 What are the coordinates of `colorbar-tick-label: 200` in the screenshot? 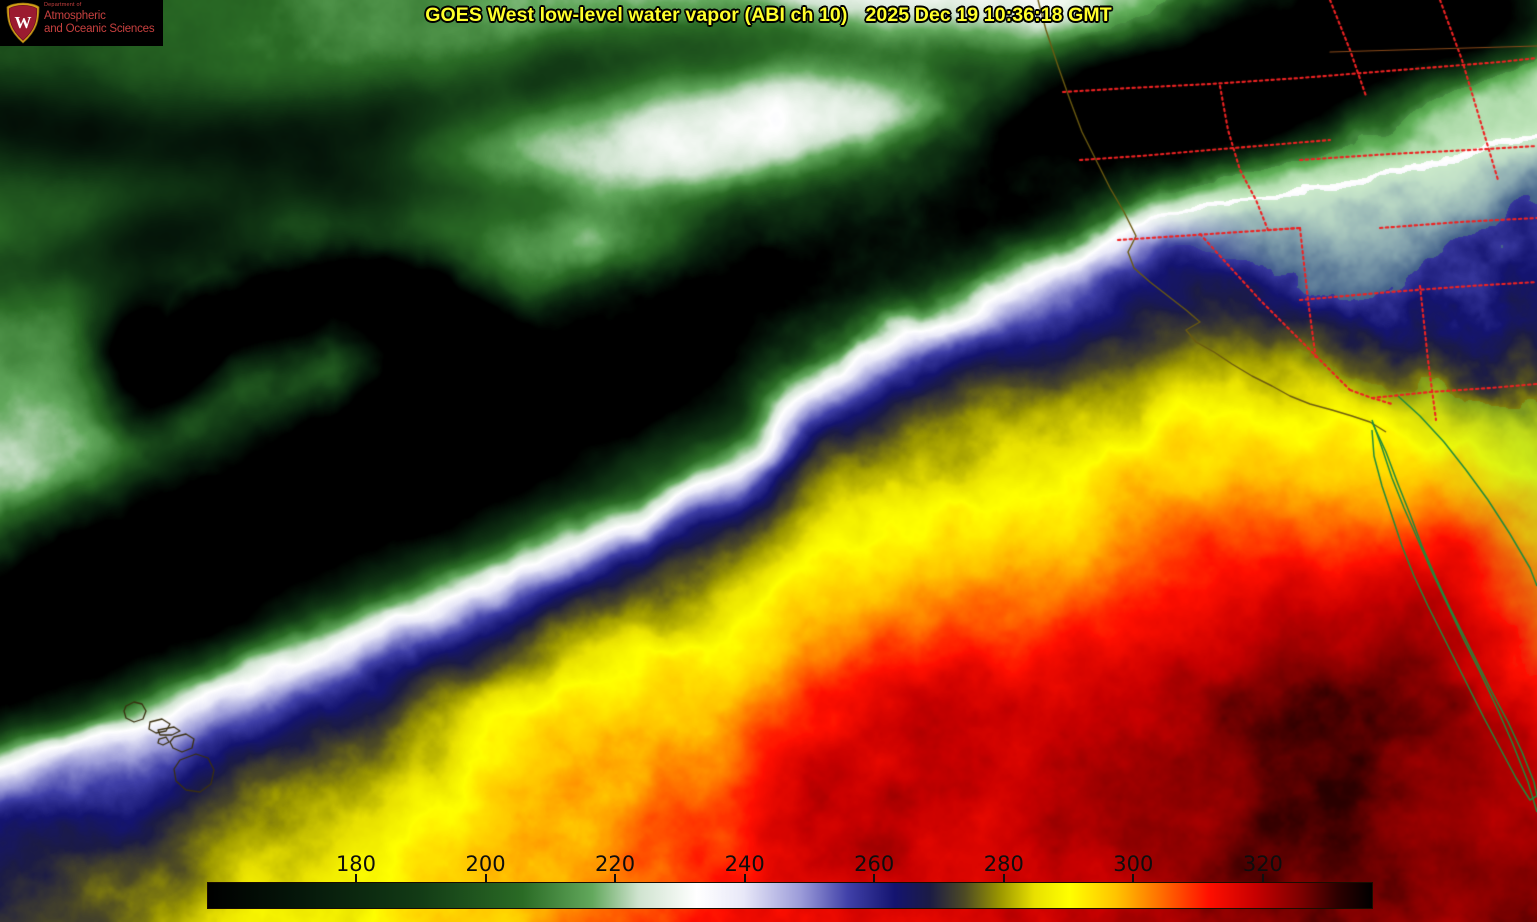 It's located at (485, 864).